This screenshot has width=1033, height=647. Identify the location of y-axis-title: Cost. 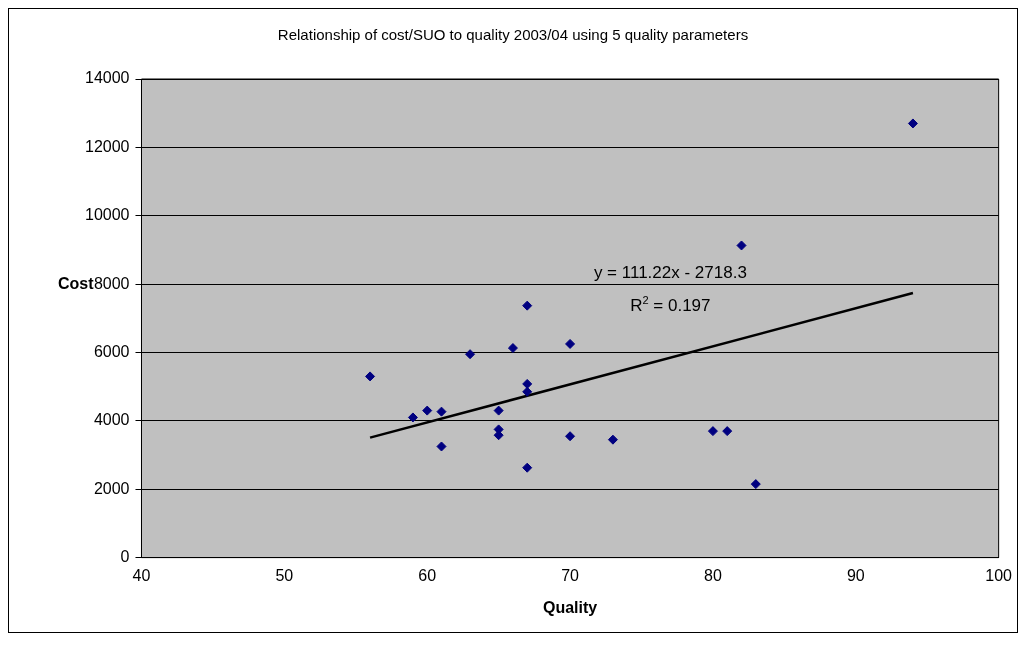
(76, 284).